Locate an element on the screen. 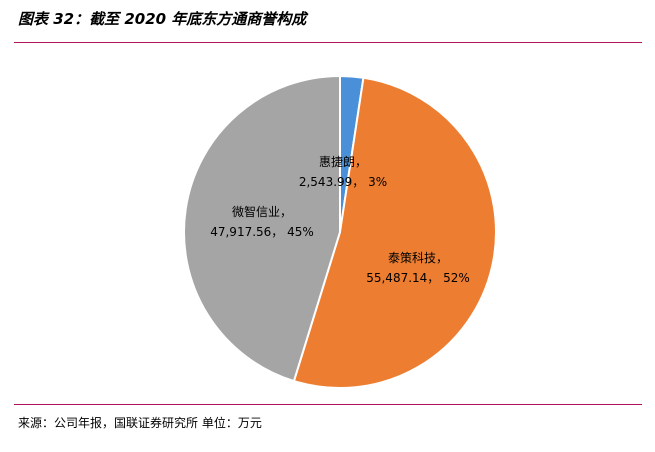 The width and height of the screenshot is (655, 452). bottom-divider is located at coordinates (328, 404).